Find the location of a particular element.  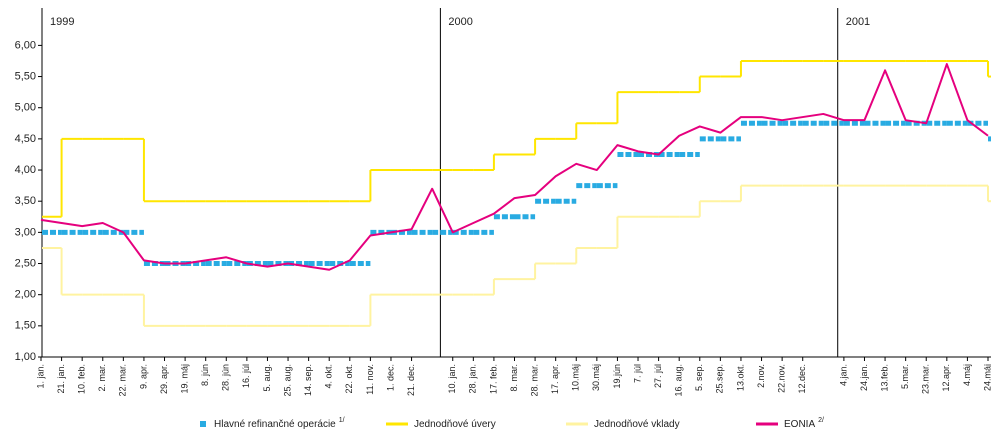

x-tick-label: 28. jan. is located at coordinates (473, 379).